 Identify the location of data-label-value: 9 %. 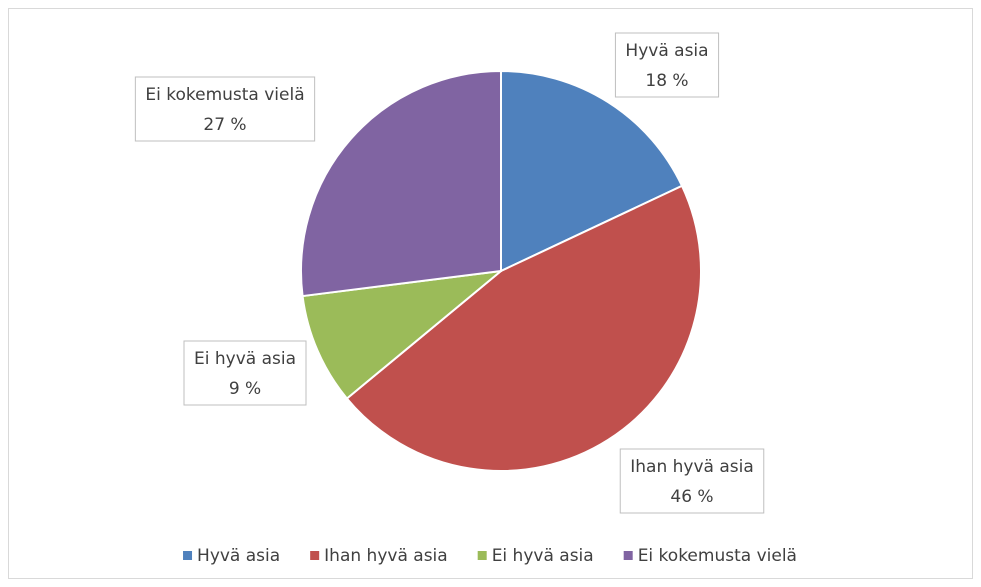
(245, 389).